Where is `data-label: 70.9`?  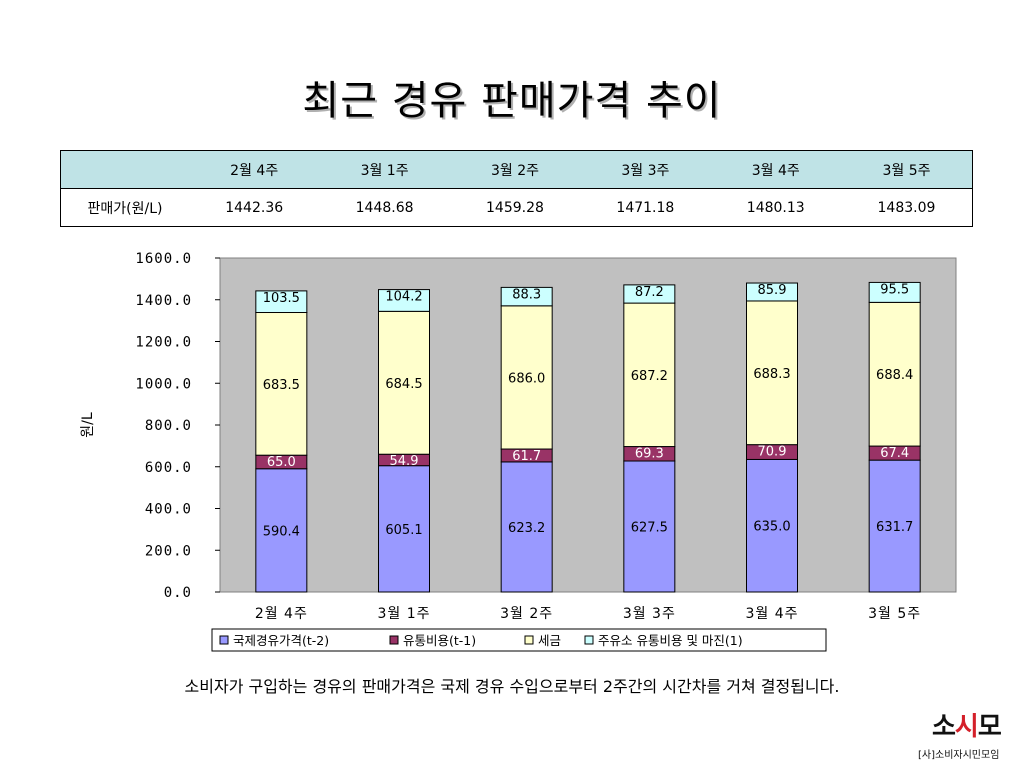
data-label: 70.9 is located at coordinates (772, 452).